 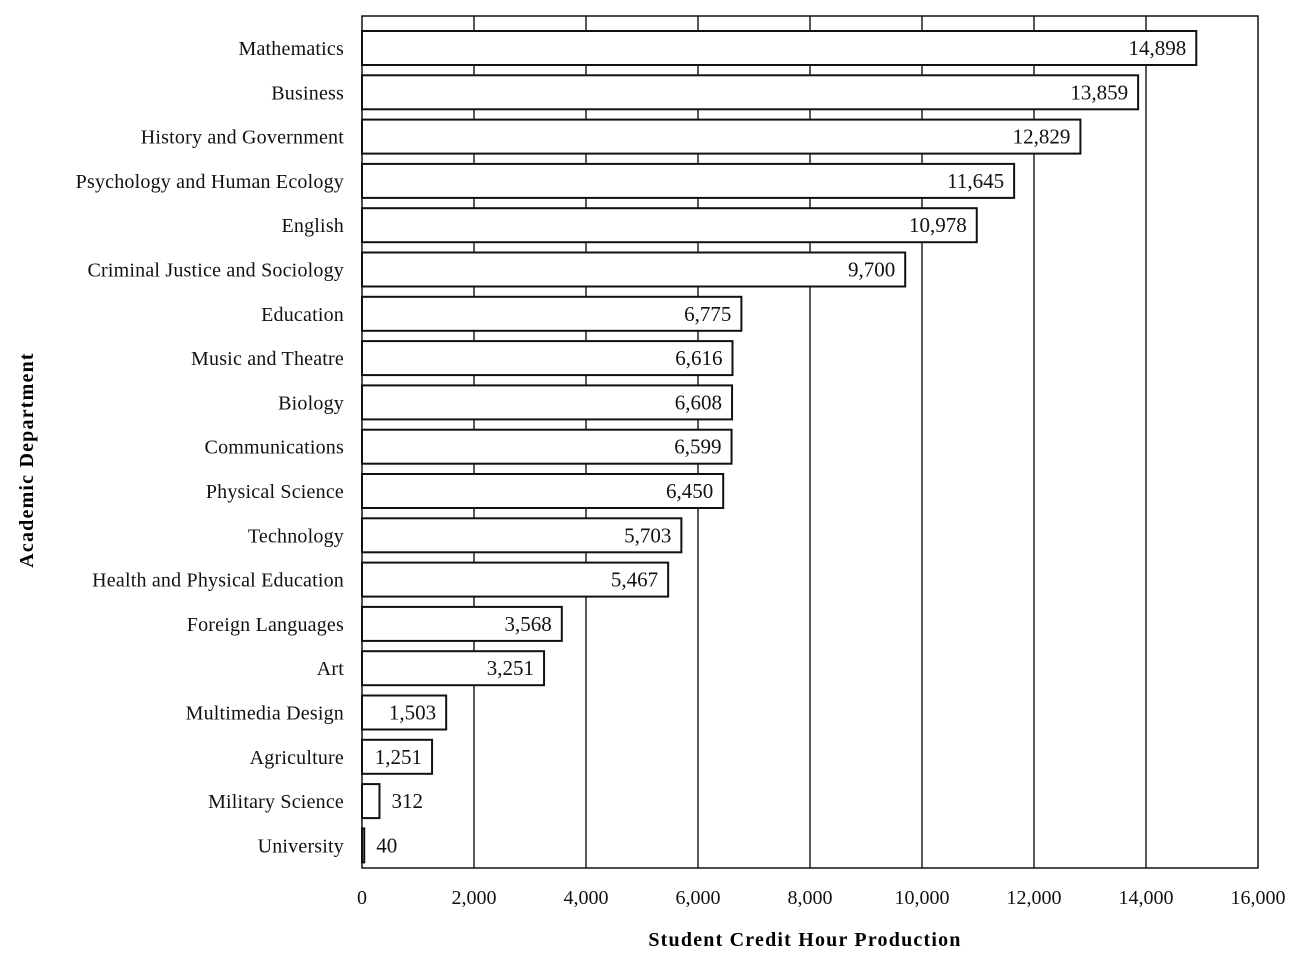 I want to click on value-label-biology: 6,608, so click(x=698, y=402).